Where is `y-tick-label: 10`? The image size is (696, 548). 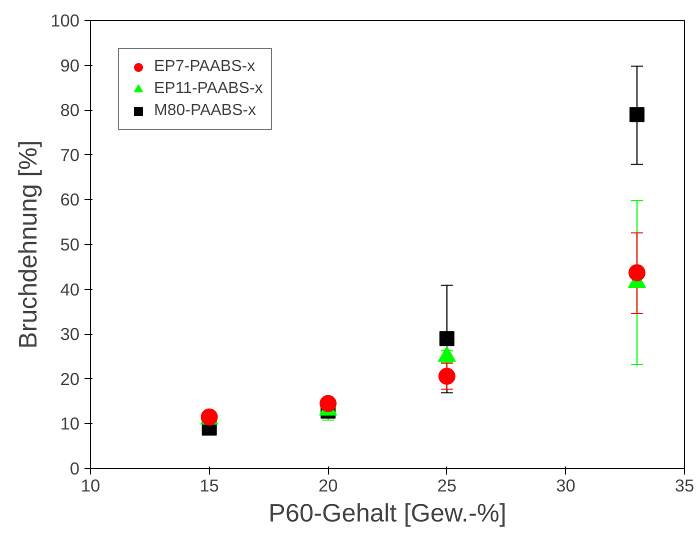
y-tick-label: 10 is located at coordinates (70, 424).